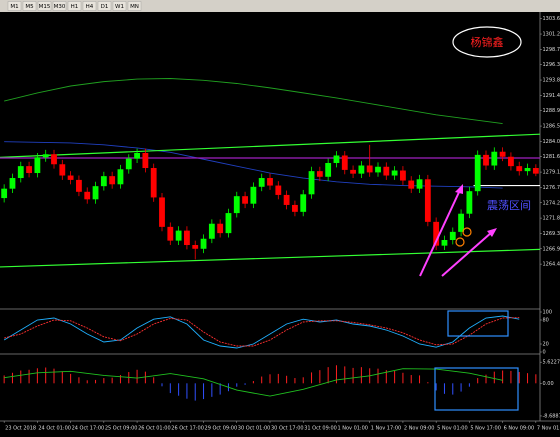 The height and width of the screenshot is (437, 560). What do you see at coordinates (548, 313) in the screenshot?
I see `y-tick-label: 100` at bounding box center [548, 313].